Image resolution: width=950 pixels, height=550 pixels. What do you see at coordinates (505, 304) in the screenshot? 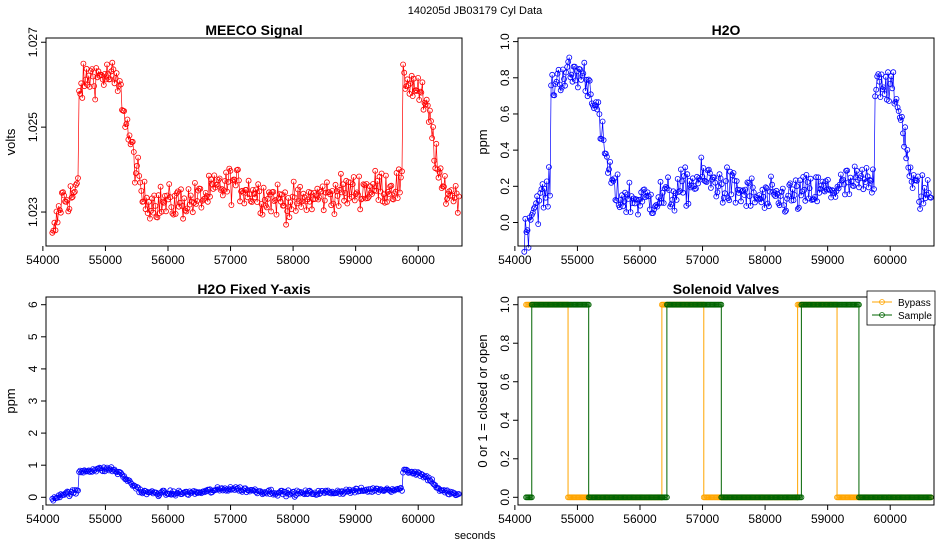
I see `y-tick-label: 1.0` at bounding box center [505, 304].